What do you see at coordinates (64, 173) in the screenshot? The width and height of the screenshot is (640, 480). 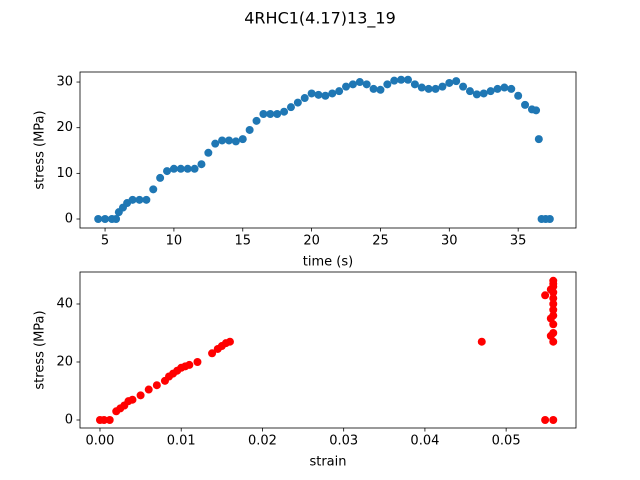 I see `y-tick-label: 10` at bounding box center [64, 173].